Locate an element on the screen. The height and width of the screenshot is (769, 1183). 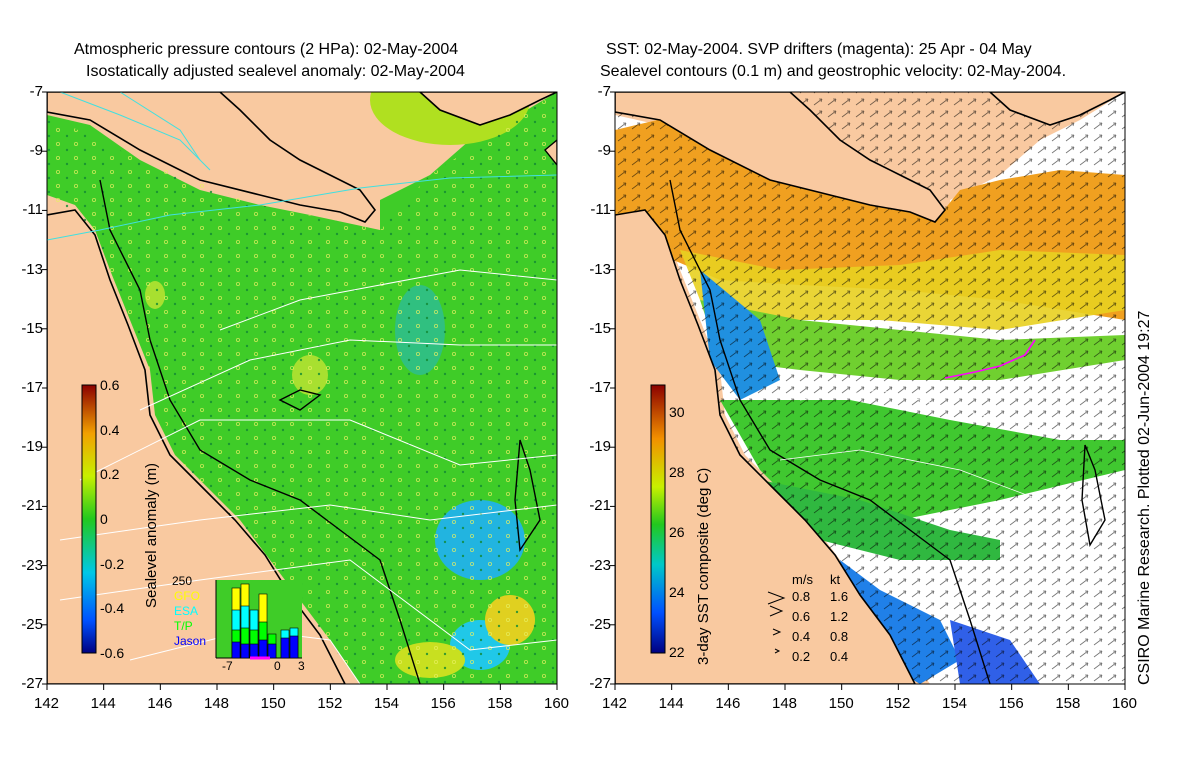
speed-legend-ms: 0.6 is located at coordinates (801, 616).